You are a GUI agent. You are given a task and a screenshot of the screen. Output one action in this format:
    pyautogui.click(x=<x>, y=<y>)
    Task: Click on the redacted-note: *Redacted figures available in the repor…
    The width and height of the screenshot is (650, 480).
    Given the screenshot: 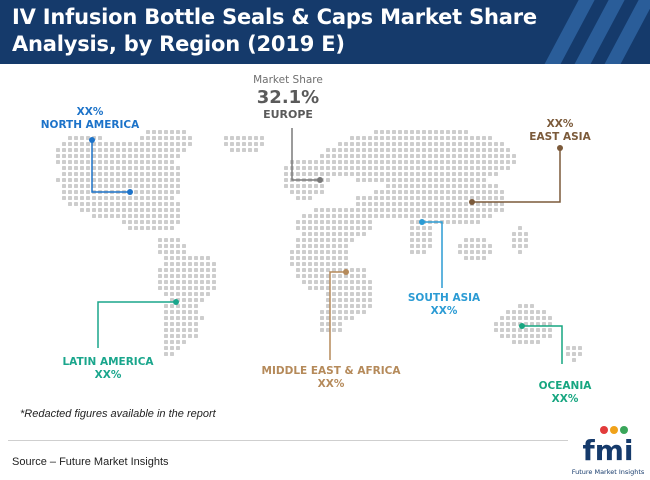 What is the action you would take?
    pyautogui.click(x=118, y=414)
    